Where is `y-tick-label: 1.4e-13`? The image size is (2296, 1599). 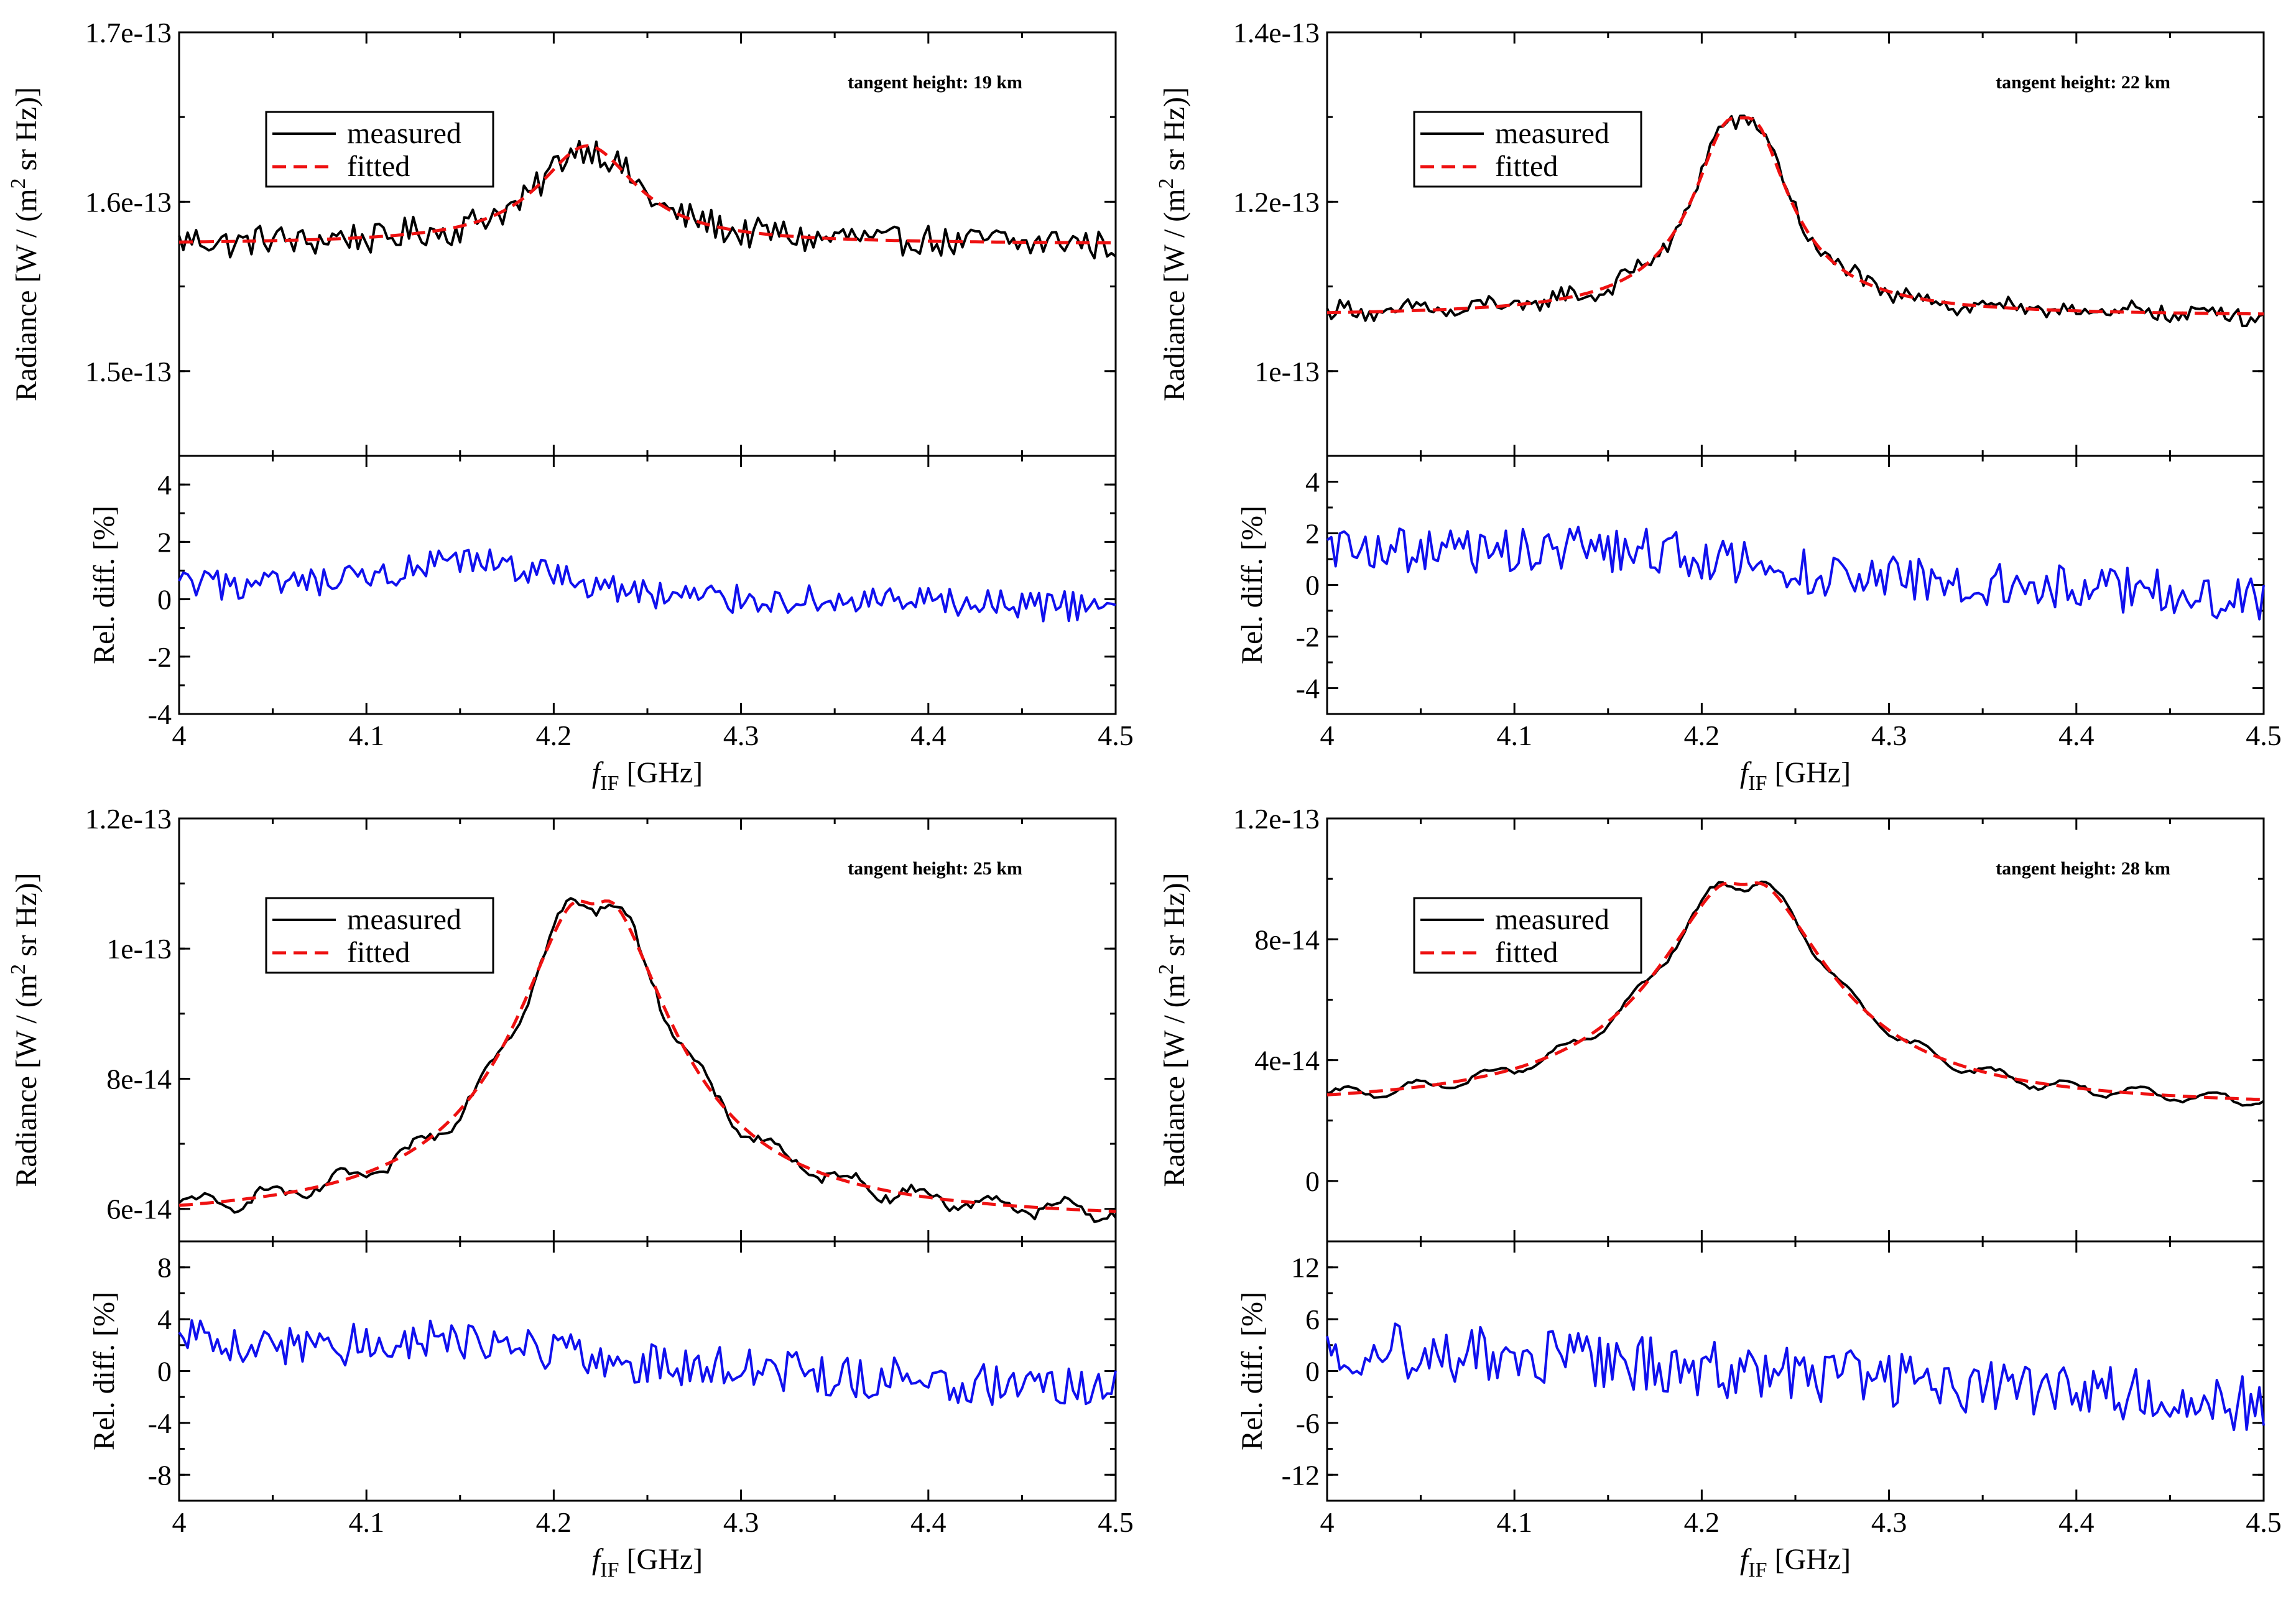 y-tick-label: 1.4e-13 is located at coordinates (1276, 33).